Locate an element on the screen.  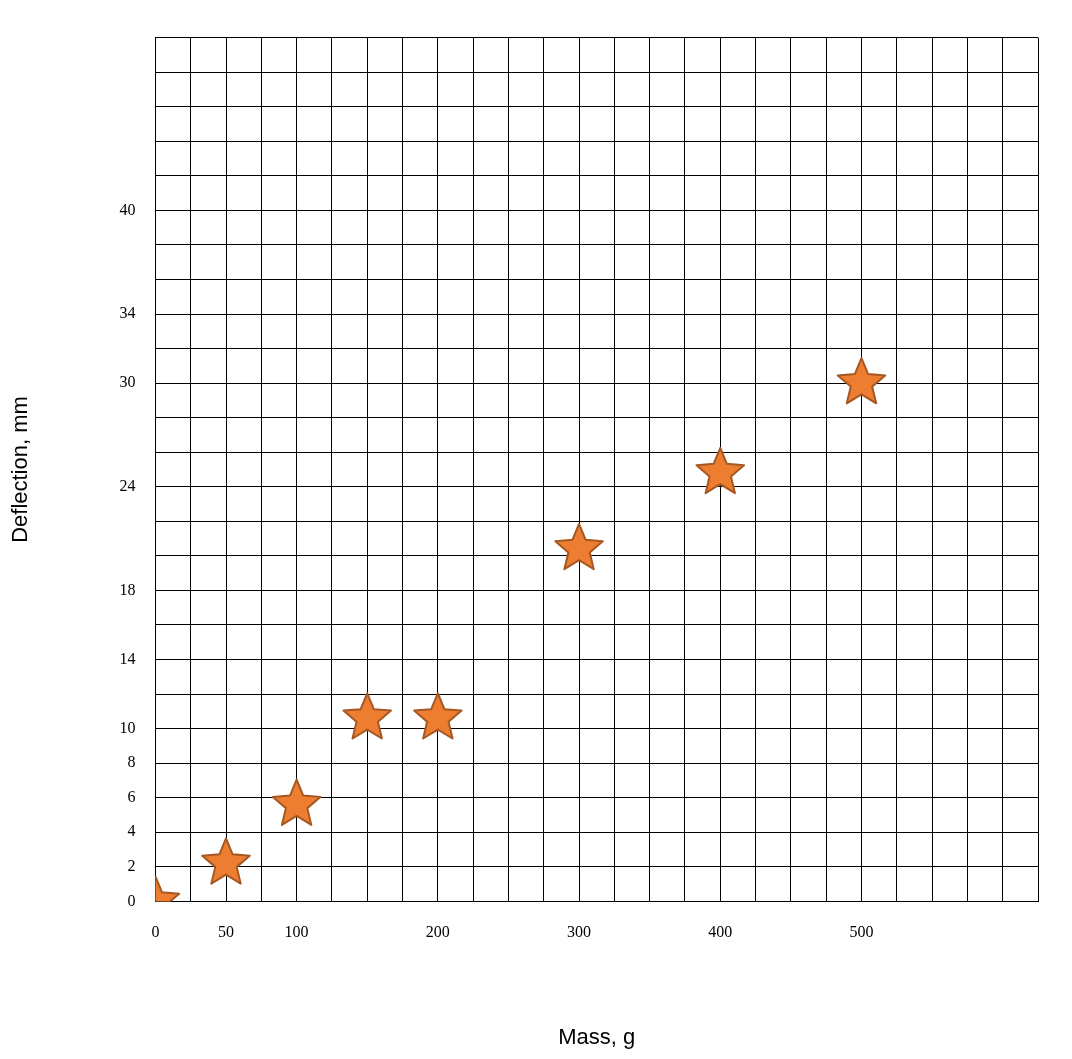
x-tick-label: 0 is located at coordinates (155, 932).